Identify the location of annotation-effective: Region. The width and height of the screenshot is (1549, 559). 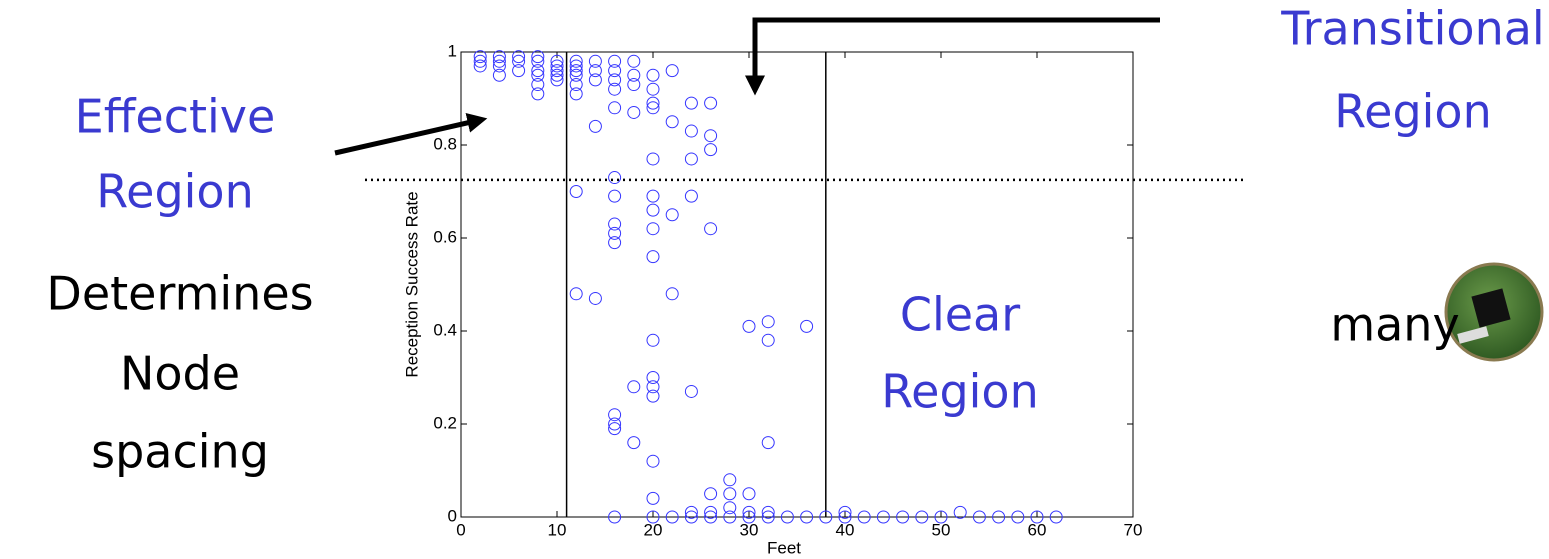
(174, 192).